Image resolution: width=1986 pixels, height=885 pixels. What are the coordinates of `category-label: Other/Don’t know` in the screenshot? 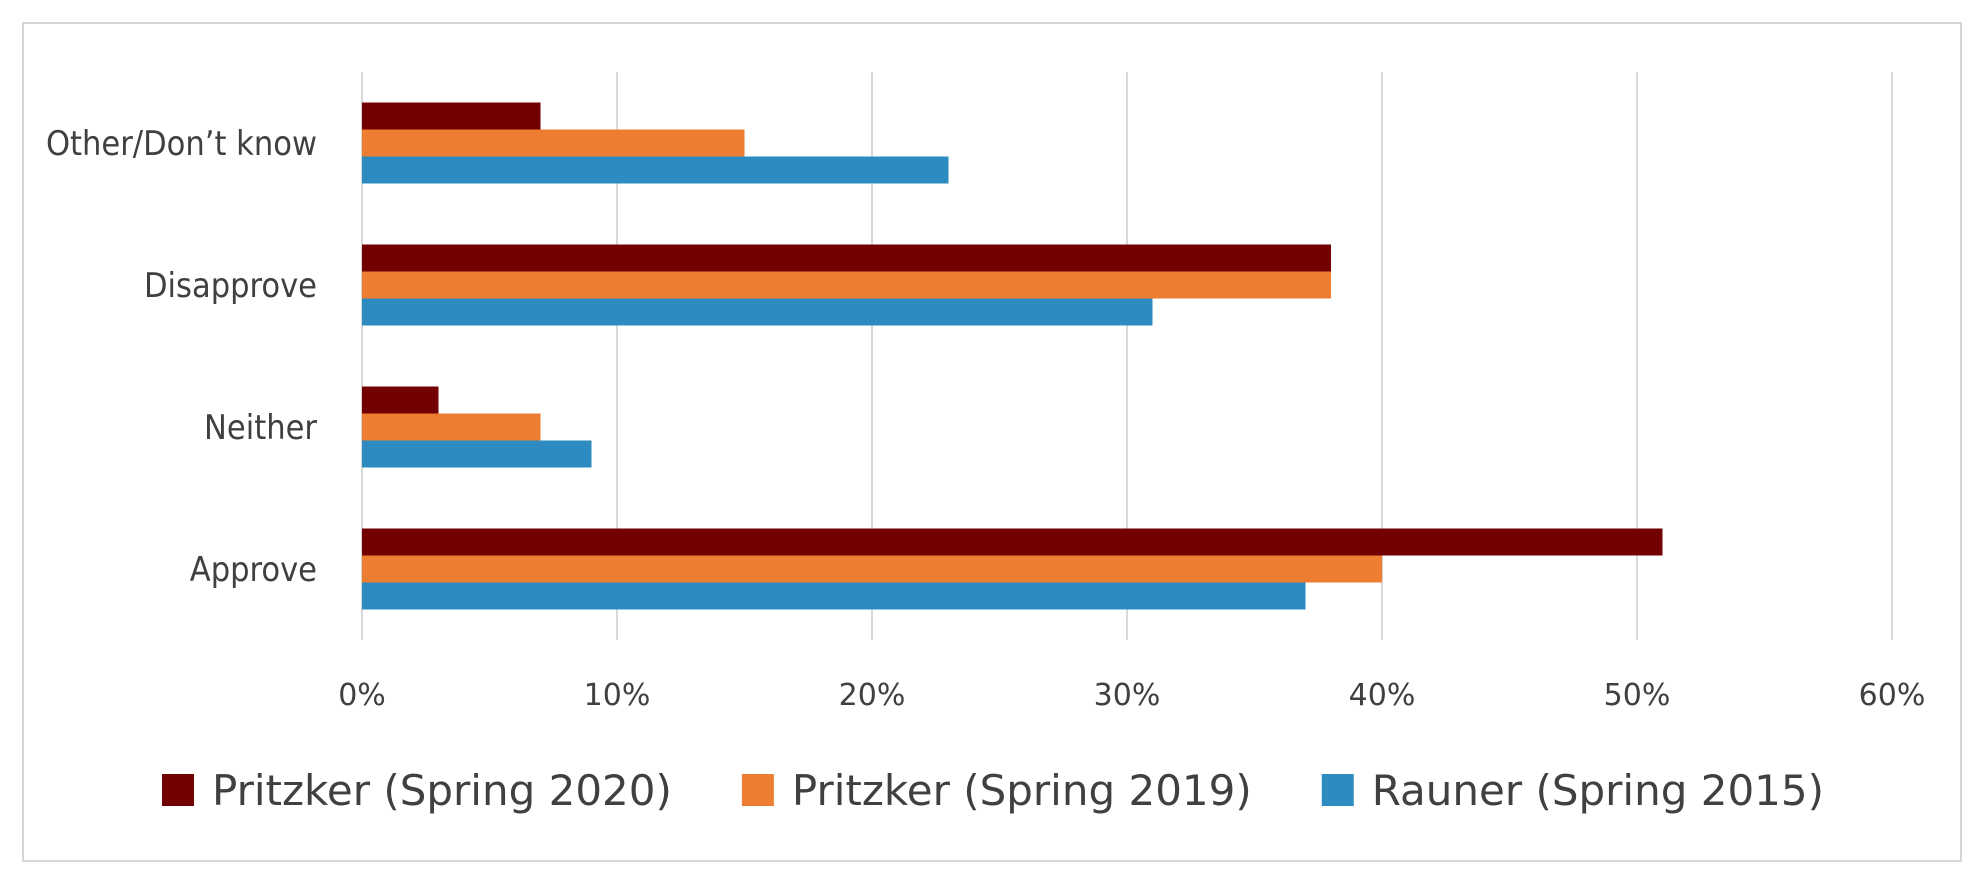 It's located at (181, 144).